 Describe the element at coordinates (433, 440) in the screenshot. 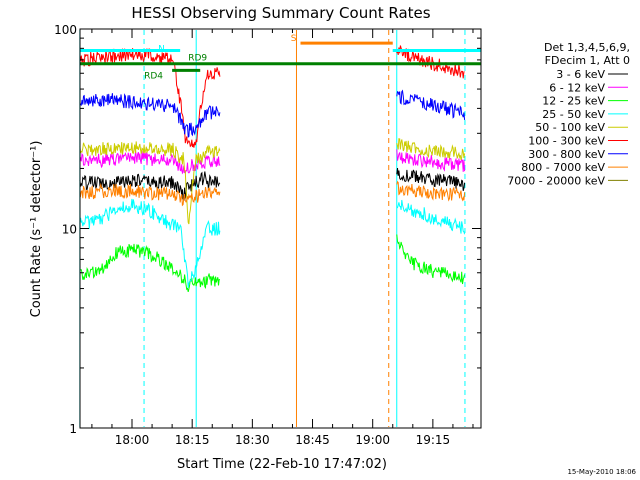

I see `x-tick-label-19-15: 19:15` at that location.